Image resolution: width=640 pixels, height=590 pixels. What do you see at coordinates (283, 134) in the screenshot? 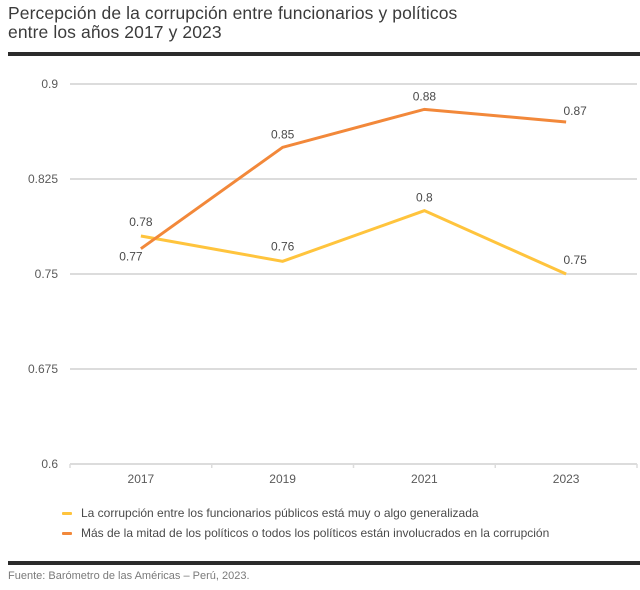
I see `data-label-politicos: 0.85` at bounding box center [283, 134].